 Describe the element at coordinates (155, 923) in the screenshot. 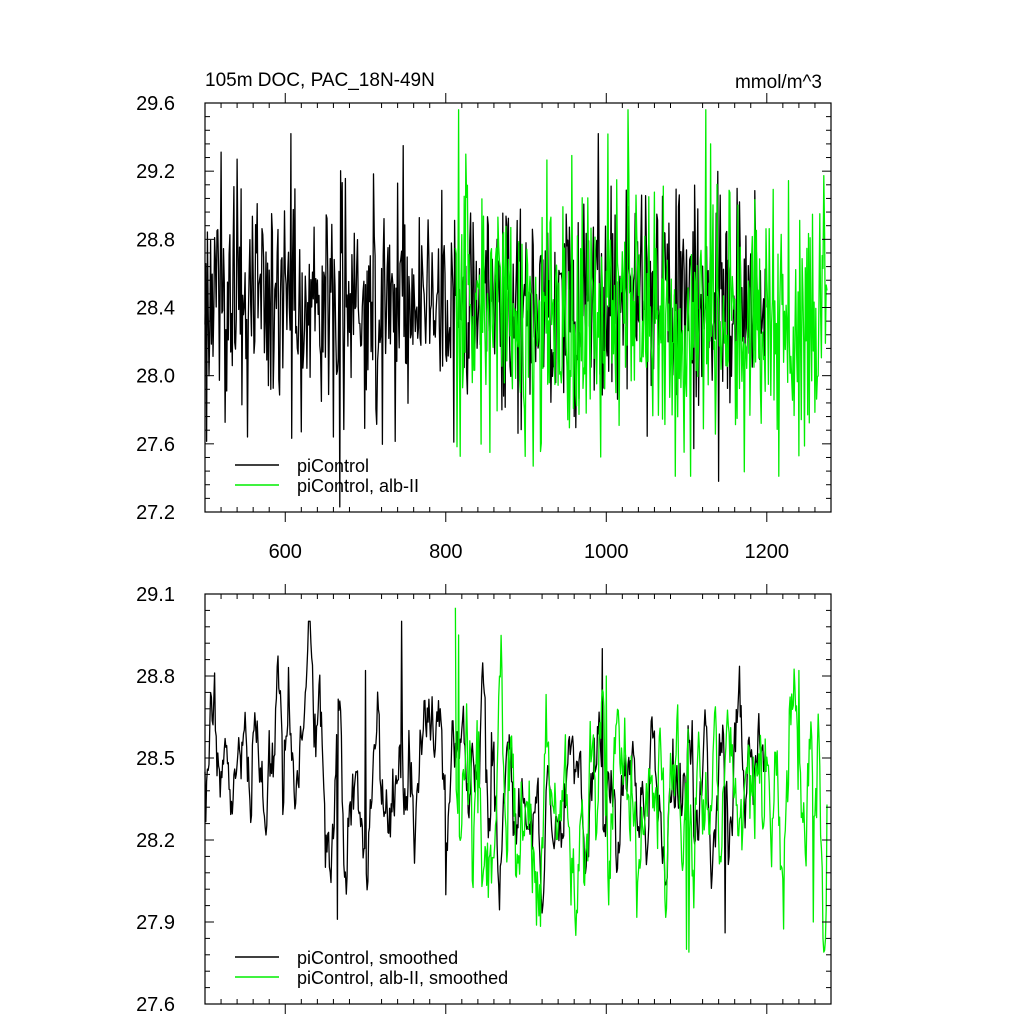

I see `y-tick-label: 27.9` at that location.